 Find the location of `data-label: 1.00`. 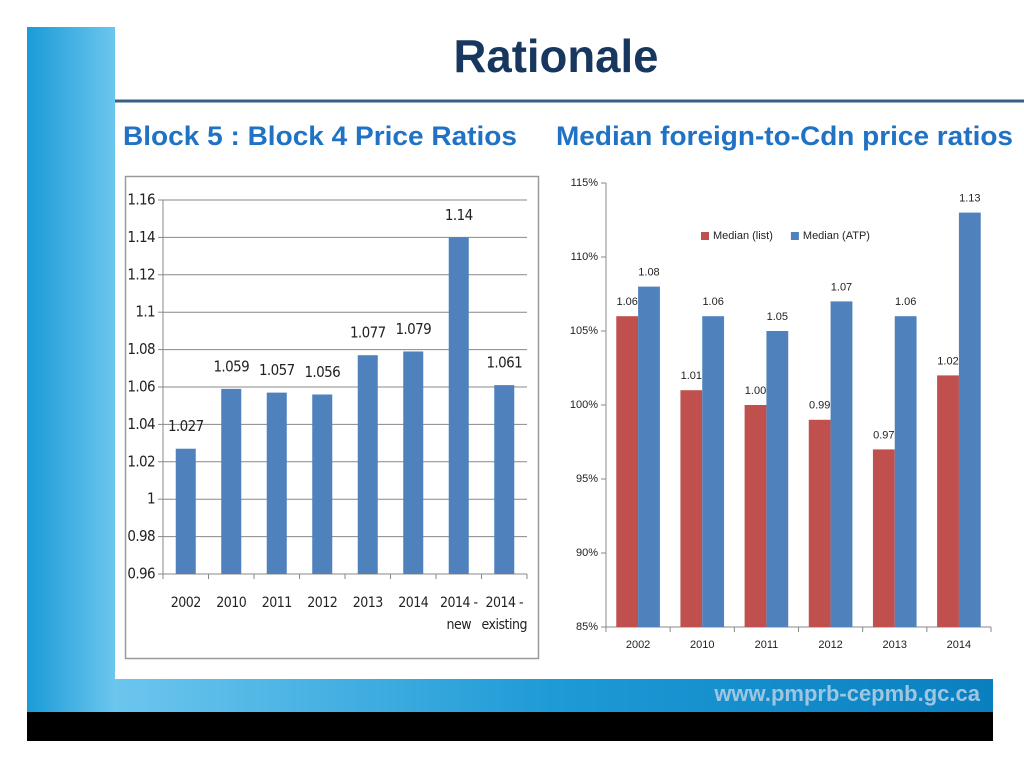

data-label: 1.00 is located at coordinates (755, 391).